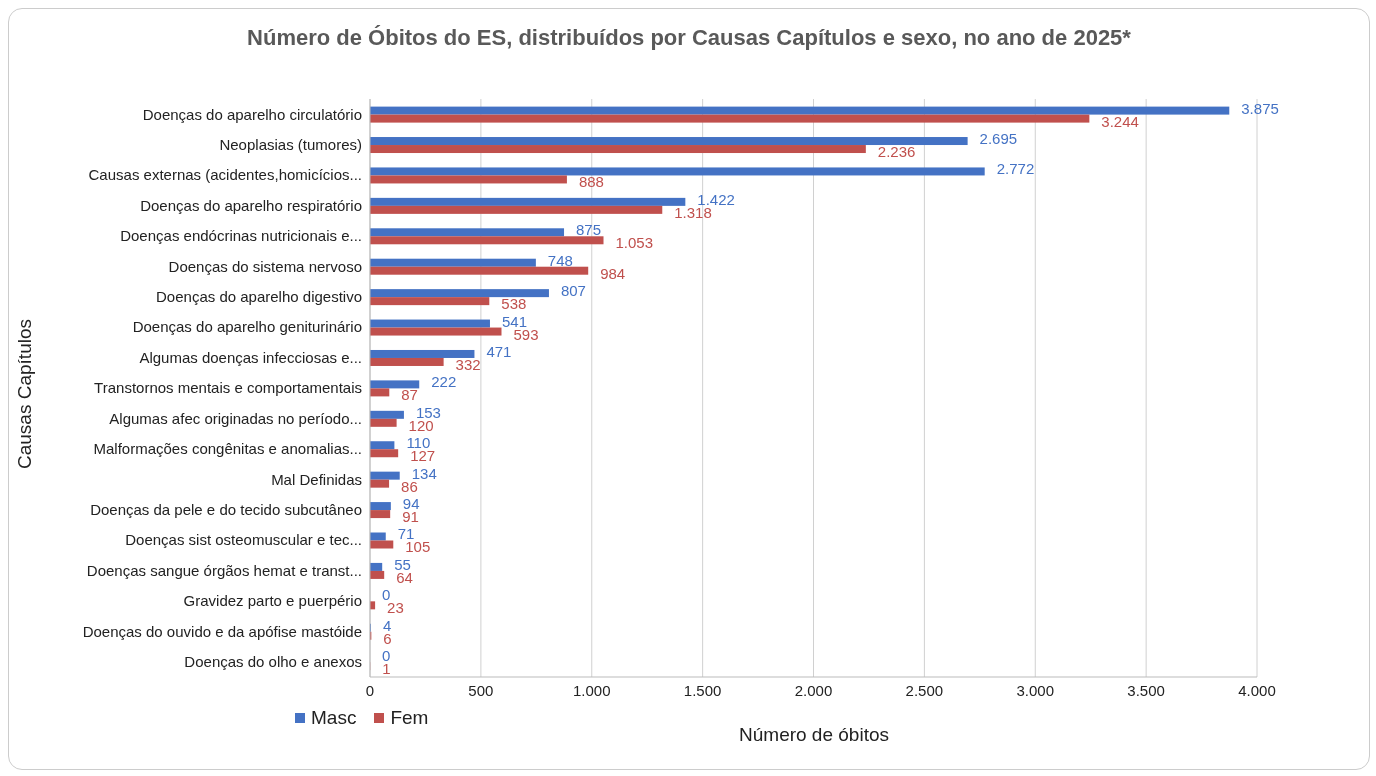 This screenshot has width=1376, height=776. What do you see at coordinates (273, 662) in the screenshot?
I see `y-tick-label: Doenças do olho e anexos` at bounding box center [273, 662].